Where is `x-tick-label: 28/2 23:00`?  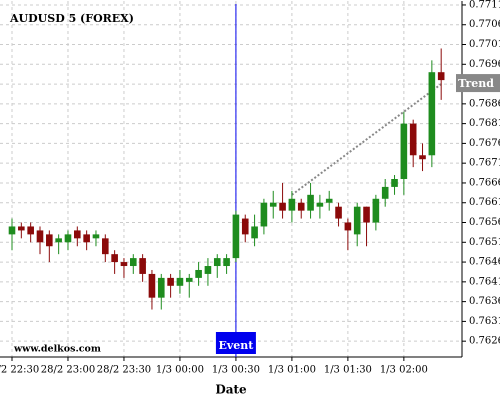
x-tick-label: 28/2 23:00 is located at coordinates (68, 370).